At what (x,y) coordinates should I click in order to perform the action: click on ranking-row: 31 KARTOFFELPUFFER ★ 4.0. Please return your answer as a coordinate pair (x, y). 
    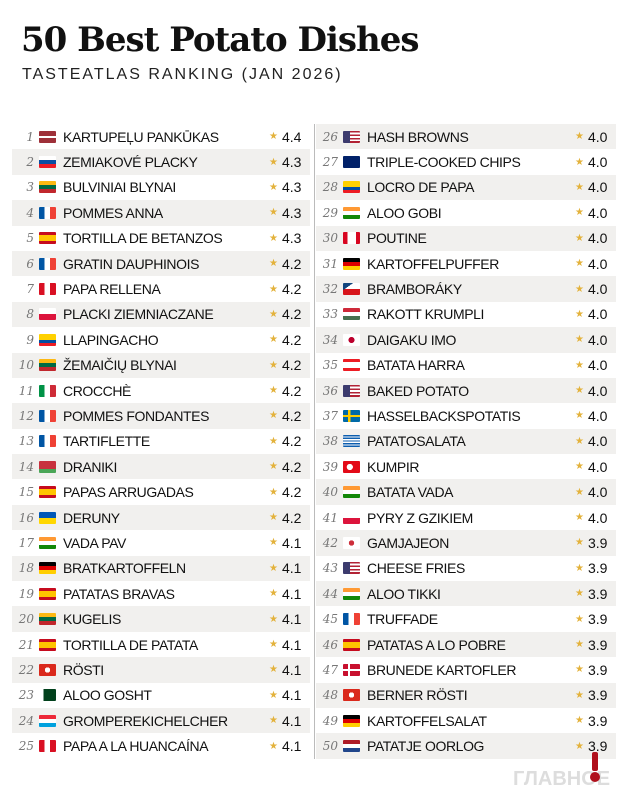
    Looking at the image, I should click on (466, 263).